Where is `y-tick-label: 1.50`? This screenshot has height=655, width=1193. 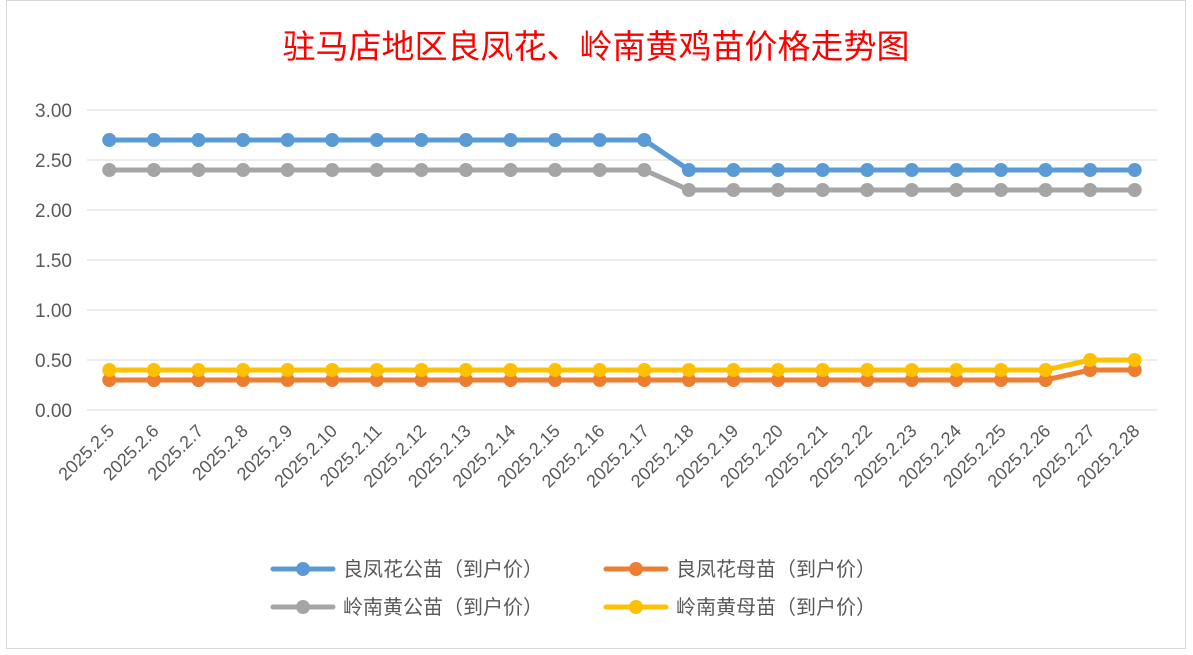
y-tick-label: 1.50 is located at coordinates (53, 261).